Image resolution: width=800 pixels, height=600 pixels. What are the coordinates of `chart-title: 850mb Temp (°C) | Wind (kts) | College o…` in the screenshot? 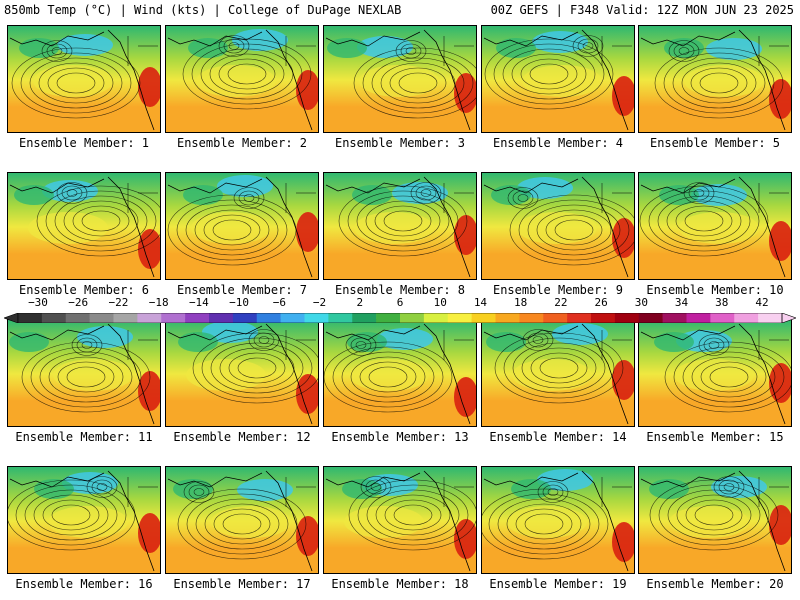 It's located at (203, 10).